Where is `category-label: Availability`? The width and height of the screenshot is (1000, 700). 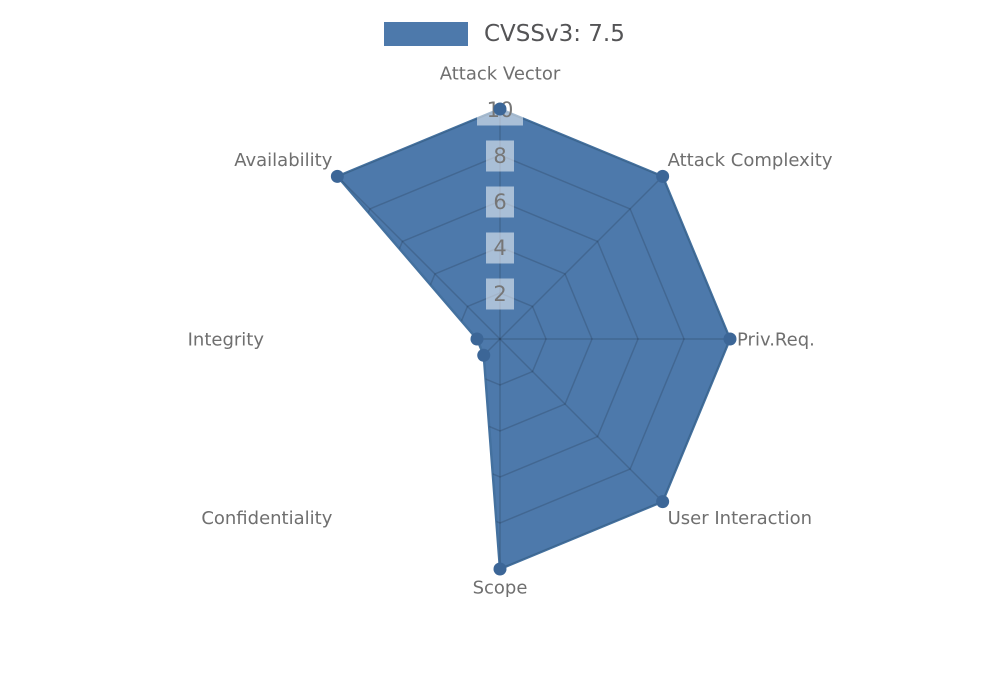 category-label: Availability is located at coordinates (283, 160).